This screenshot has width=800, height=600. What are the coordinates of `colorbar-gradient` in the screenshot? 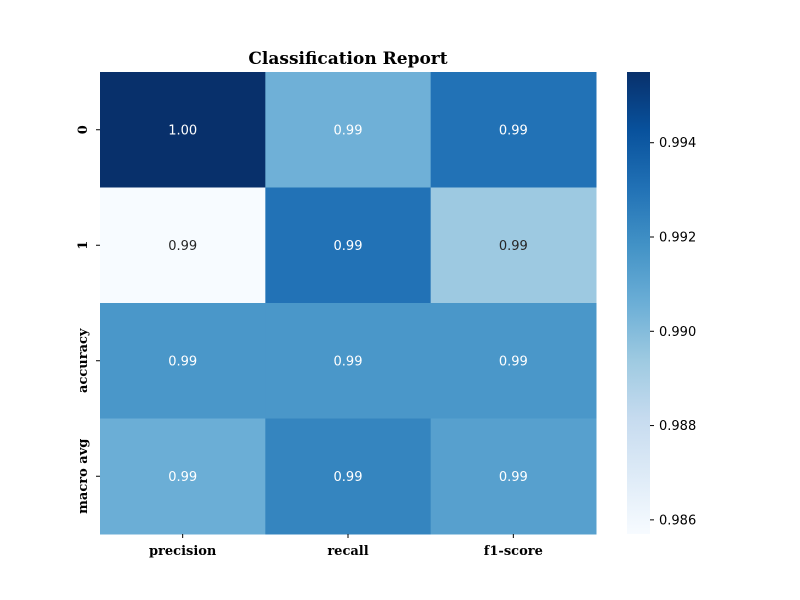 It's located at (638, 303).